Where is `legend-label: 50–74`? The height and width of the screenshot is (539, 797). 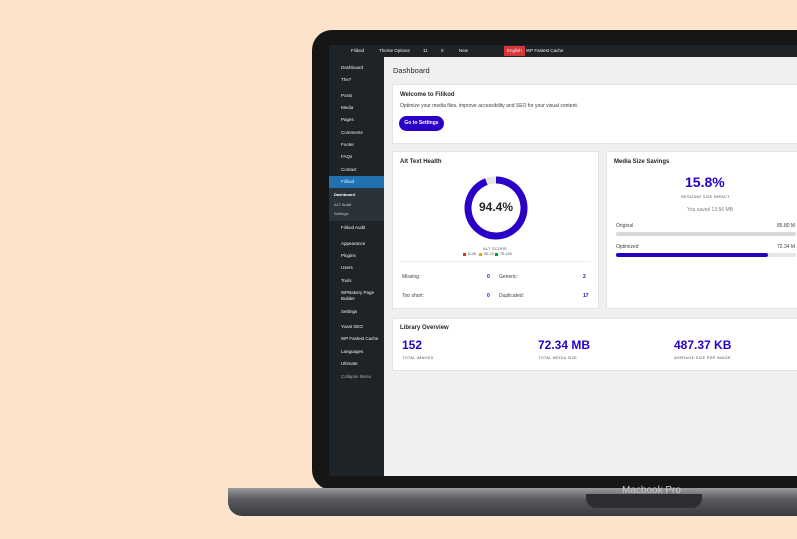 legend-label: 50–74 is located at coordinates (489, 254).